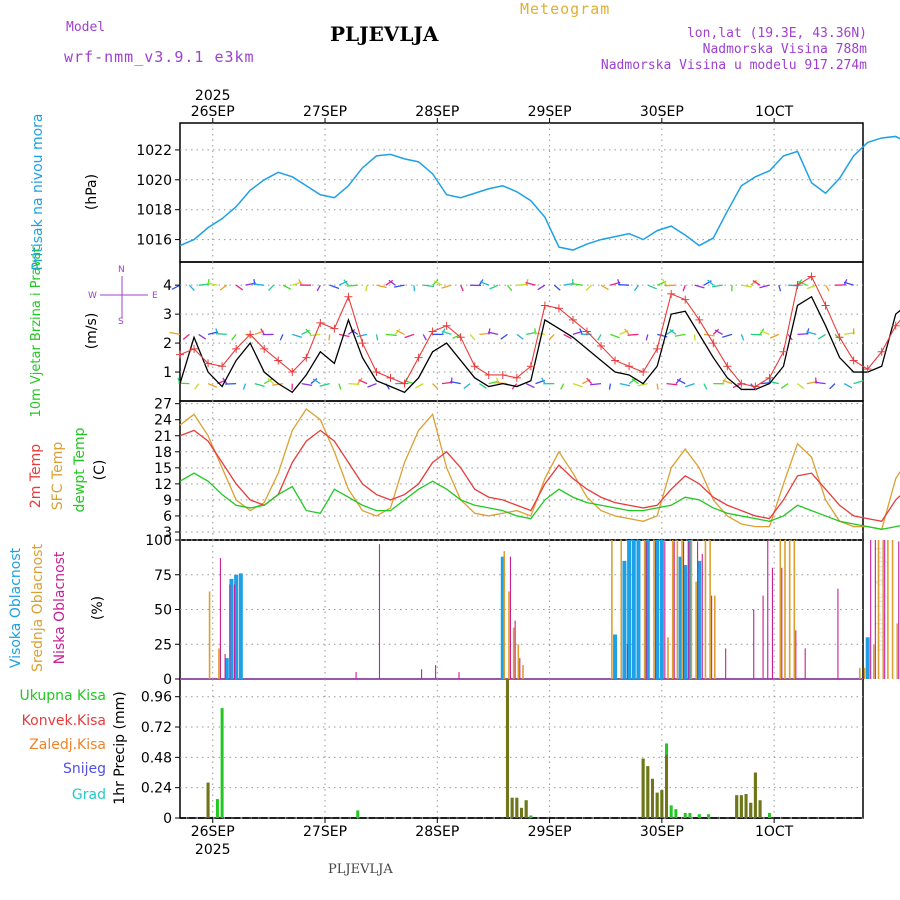 The width and height of the screenshot is (900, 900). Describe the element at coordinates (154, 211) in the screenshot. I see `y-tick-label-0: 1018` at that location.